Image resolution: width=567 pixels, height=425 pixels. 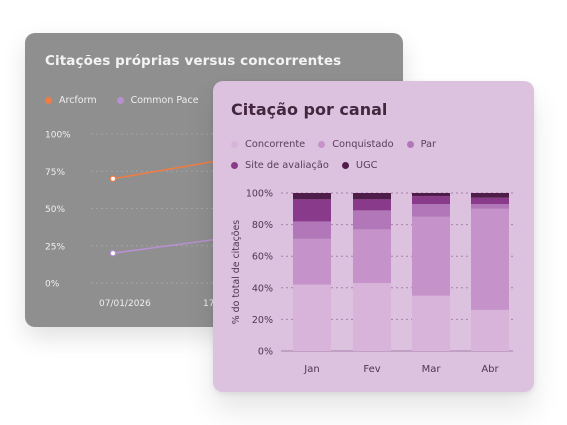 I want to click on back-y-tick-label: 25%, so click(x=55, y=247).